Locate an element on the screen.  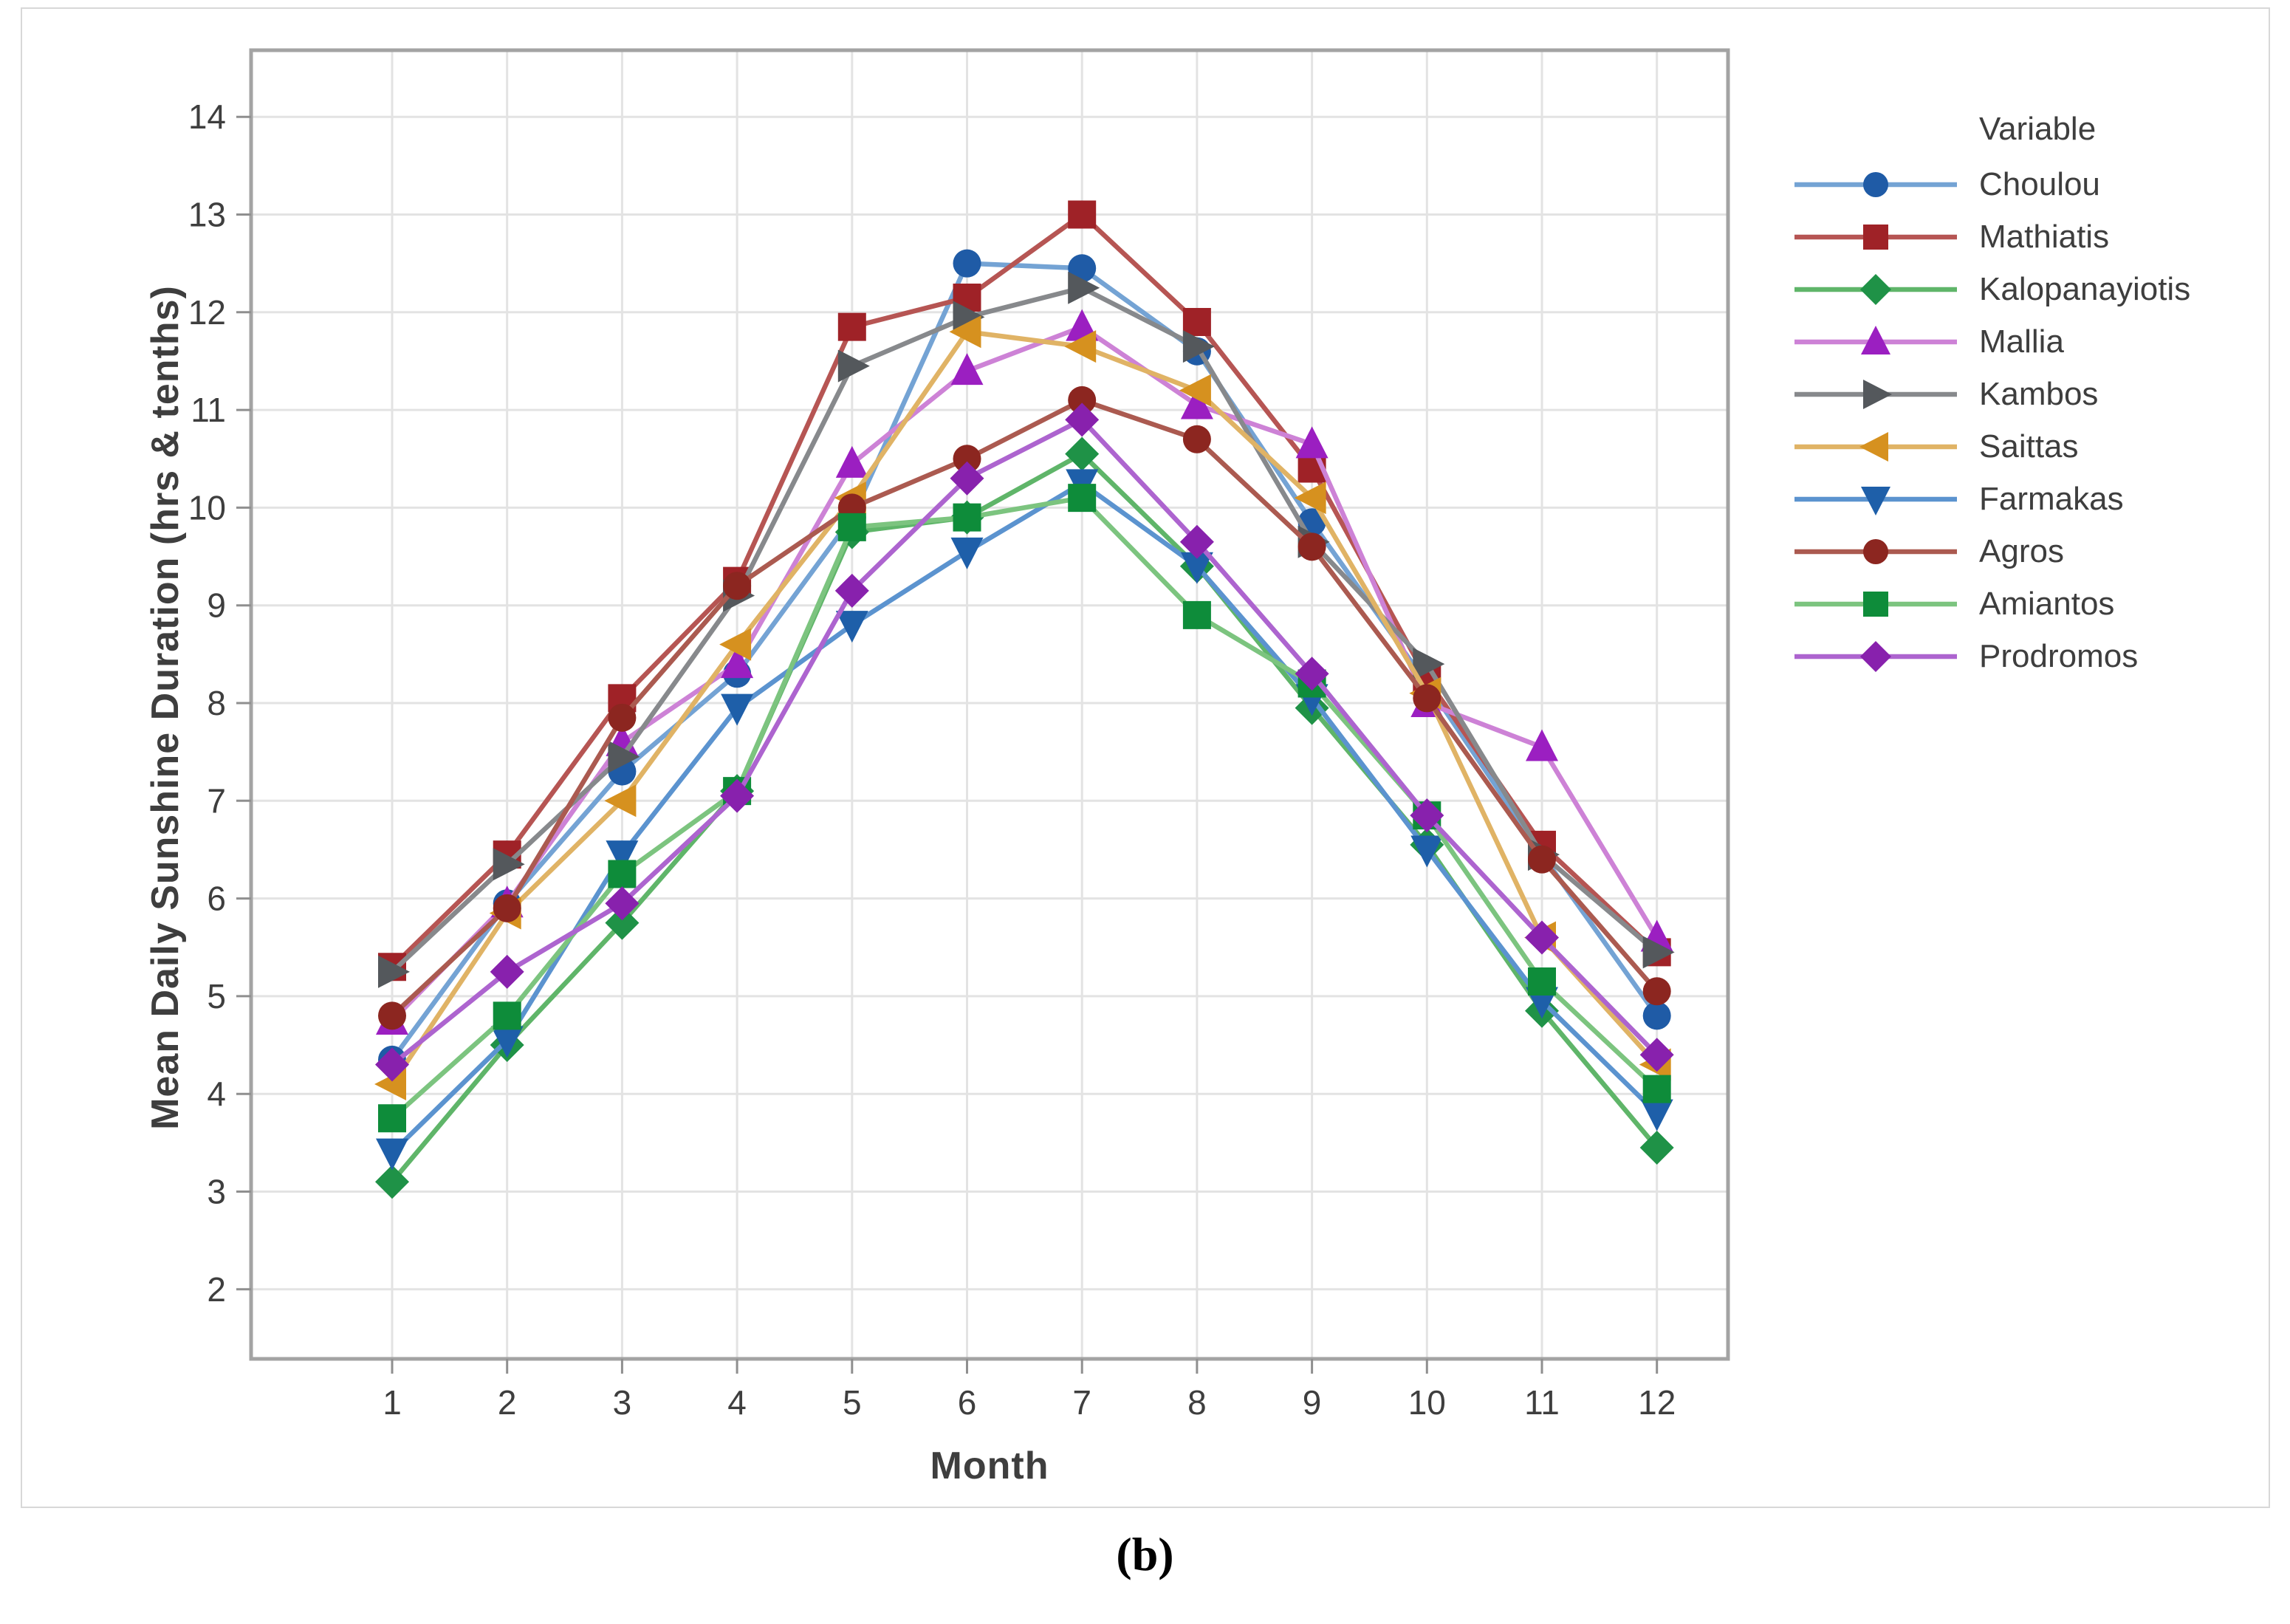
data-point-kambos-m10 is located at coordinates (1429, 664).